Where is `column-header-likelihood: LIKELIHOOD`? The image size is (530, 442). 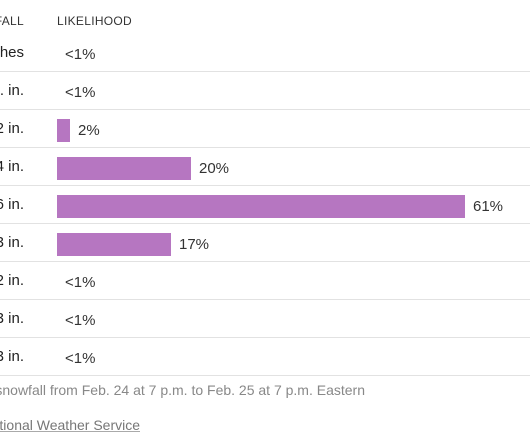
column-header-likelihood: LIKELIHOOD is located at coordinates (95, 21).